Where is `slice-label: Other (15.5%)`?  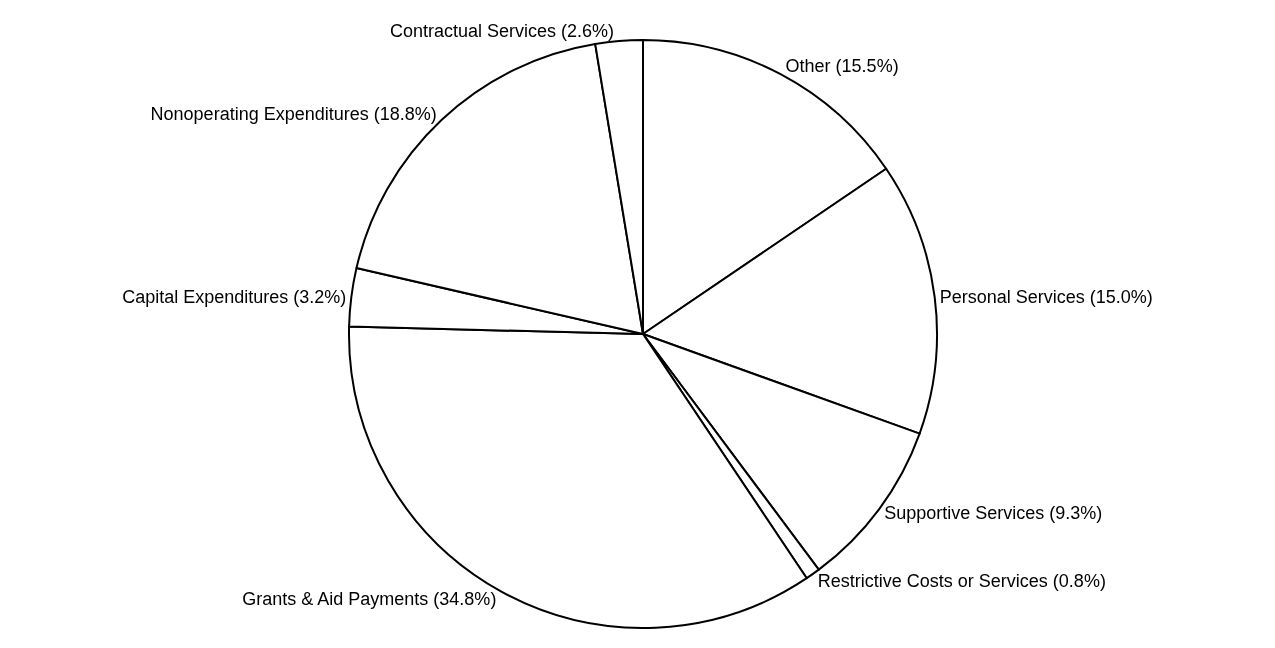 slice-label: Other (15.5%) is located at coordinates (842, 66).